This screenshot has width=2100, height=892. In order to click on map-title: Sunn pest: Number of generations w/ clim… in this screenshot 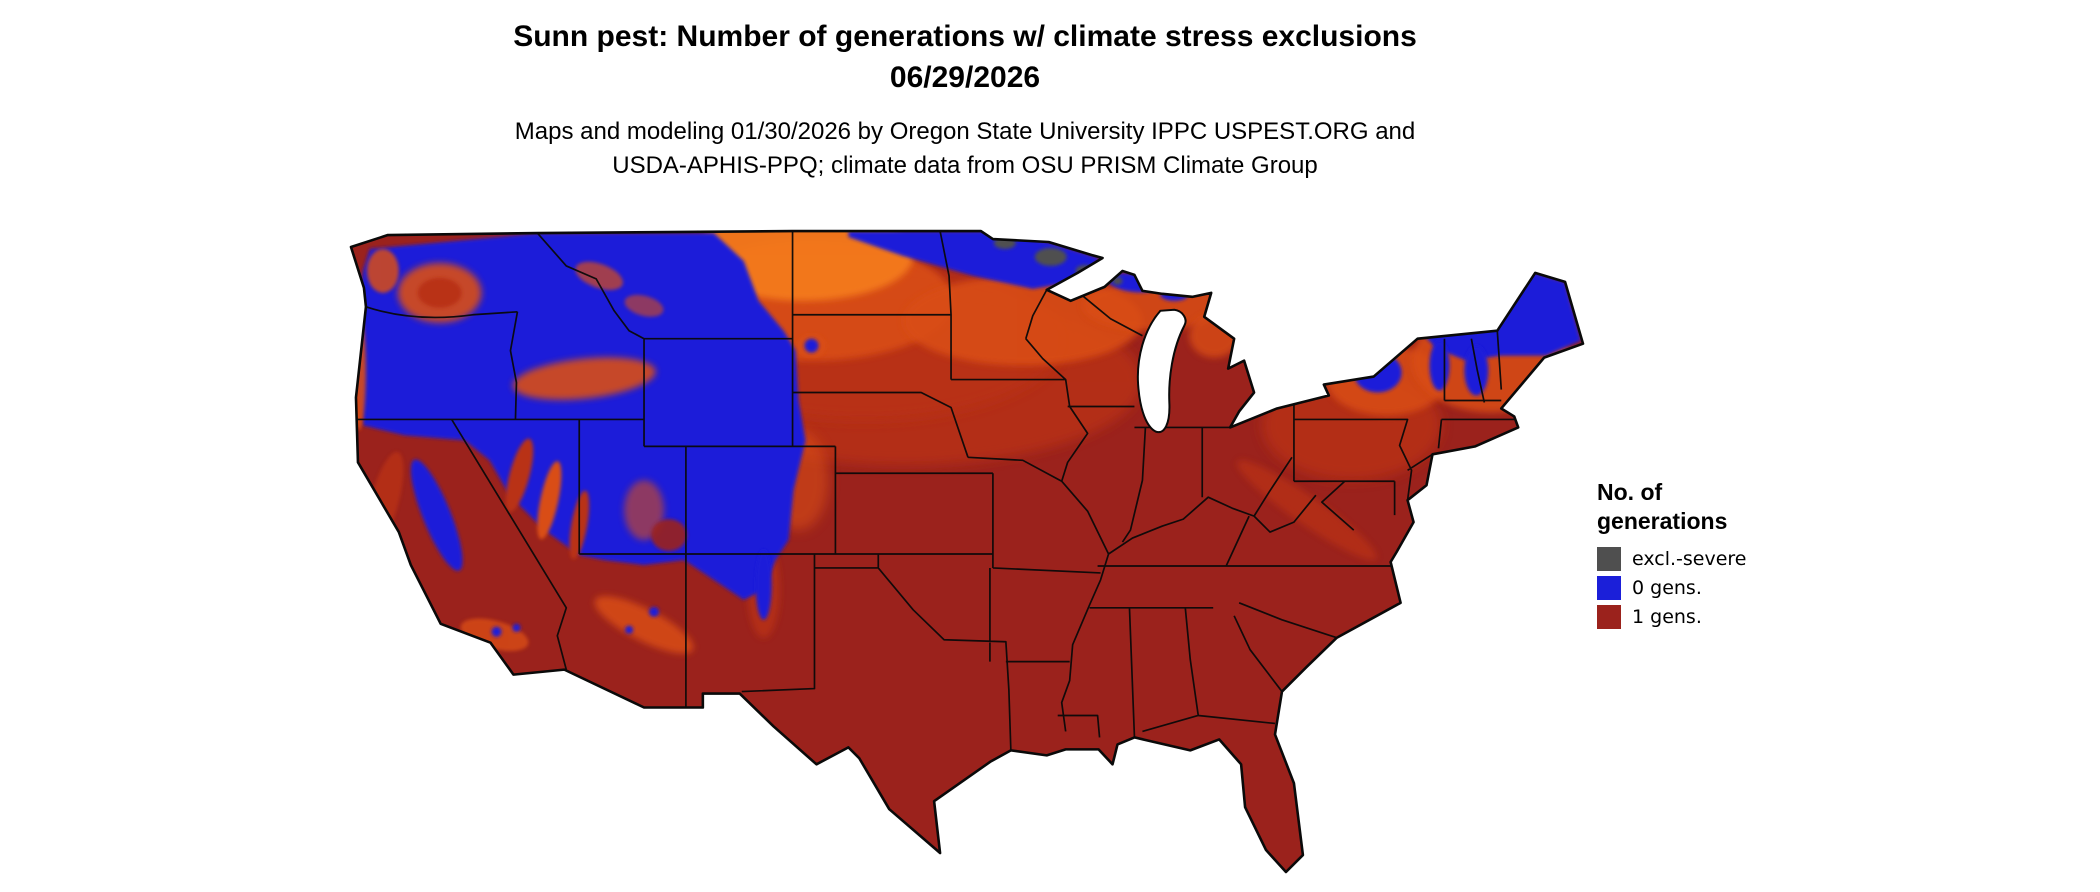, I will do `click(965, 36)`.